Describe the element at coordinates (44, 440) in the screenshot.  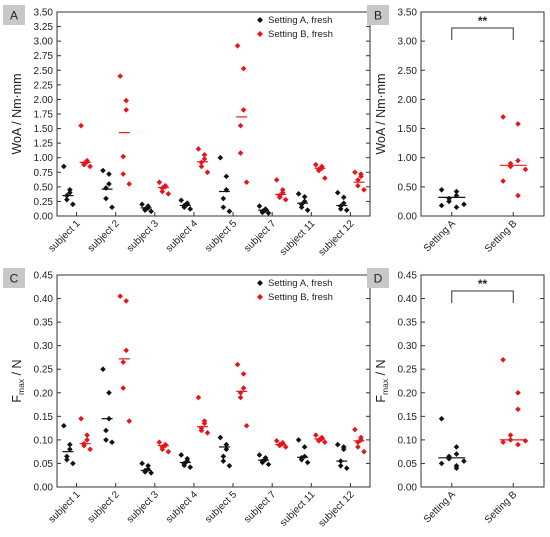
I see `y-tick-label: 0.10` at that location.